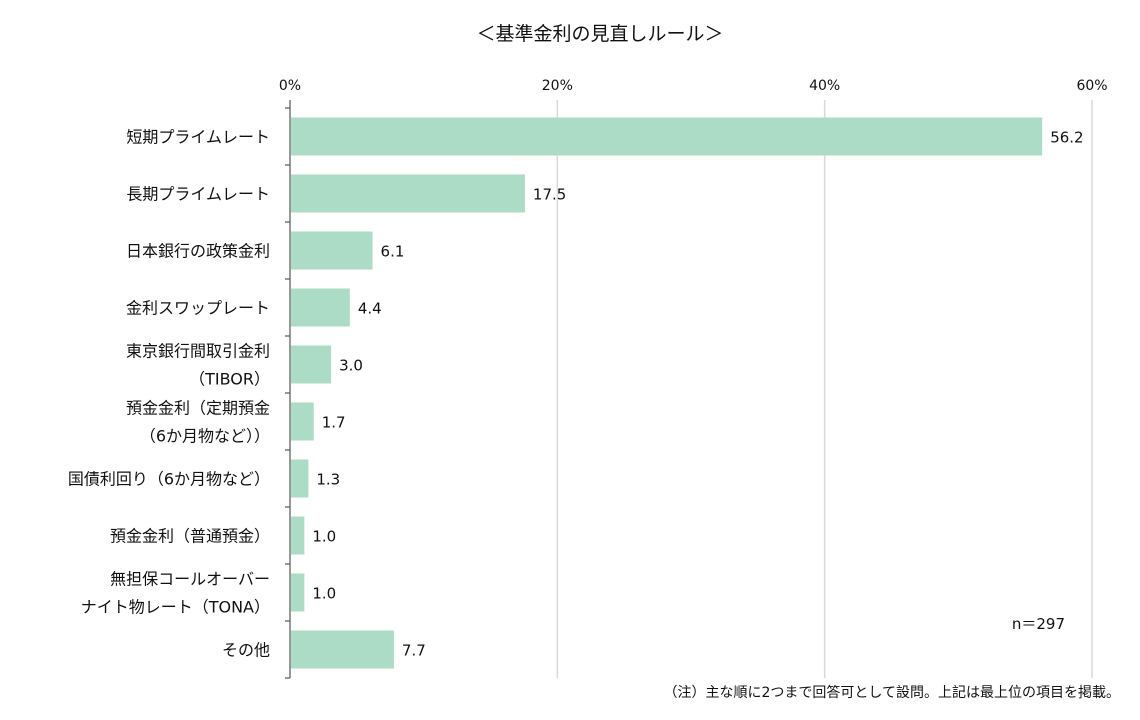 The width and height of the screenshot is (1140, 720). What do you see at coordinates (198, 251) in the screenshot?
I see `category-label: 日本銀行の政策金利` at bounding box center [198, 251].